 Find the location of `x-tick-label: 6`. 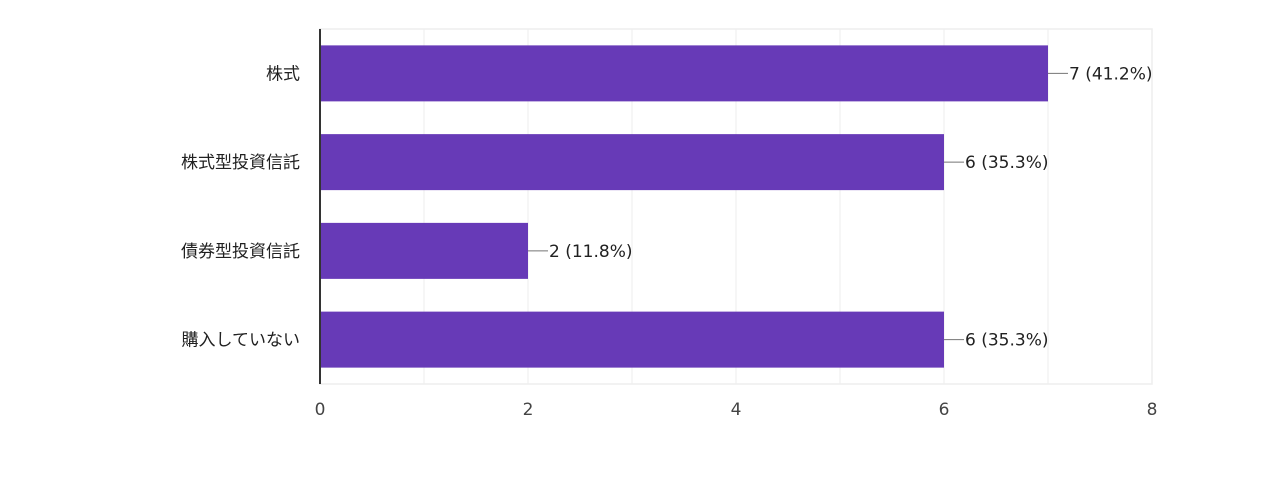

x-tick-label: 6 is located at coordinates (944, 410).